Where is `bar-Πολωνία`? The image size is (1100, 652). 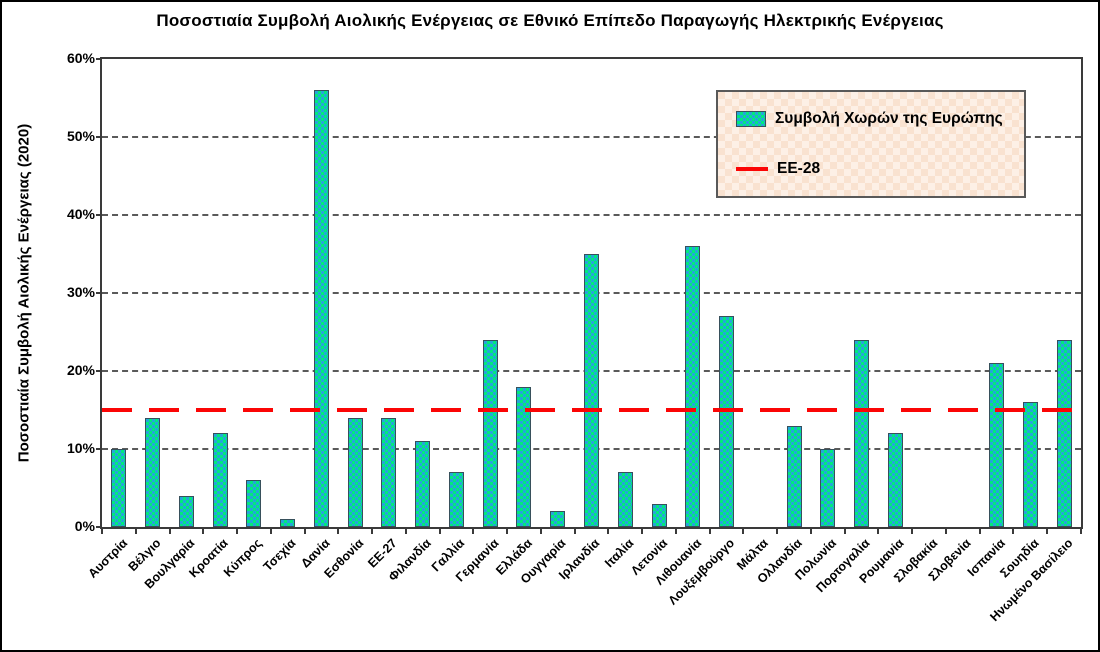 bar-Πολωνία is located at coordinates (828, 488).